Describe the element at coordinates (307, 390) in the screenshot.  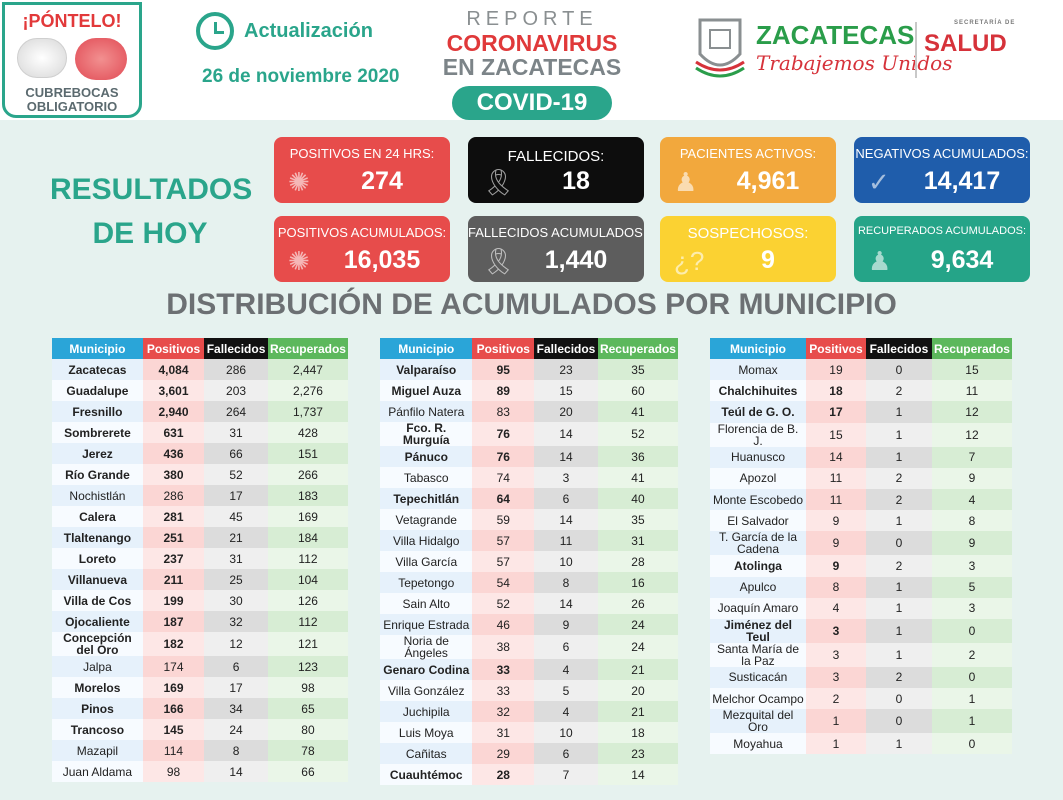
I see `table-cell: 2,276` at that location.